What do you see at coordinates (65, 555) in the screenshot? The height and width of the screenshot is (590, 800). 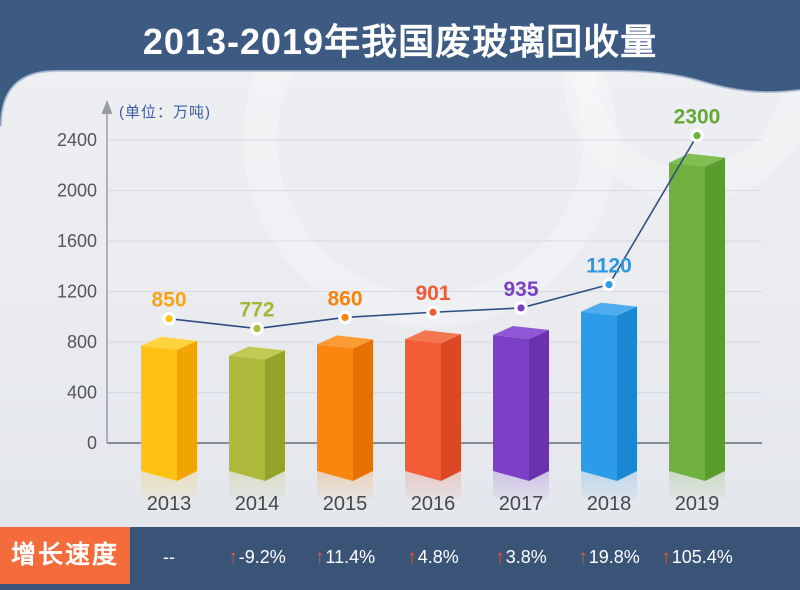 I see `growth-rate-title: 增长速度` at bounding box center [65, 555].